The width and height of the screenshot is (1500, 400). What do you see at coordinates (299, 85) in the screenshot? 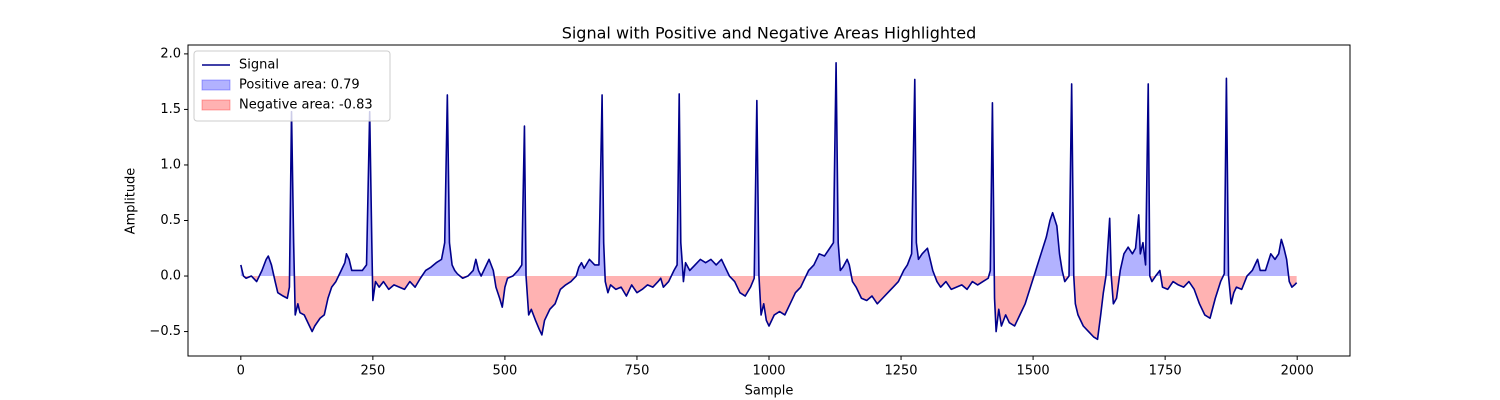
I see `legend-label: Positive area: 0.79` at bounding box center [299, 85].